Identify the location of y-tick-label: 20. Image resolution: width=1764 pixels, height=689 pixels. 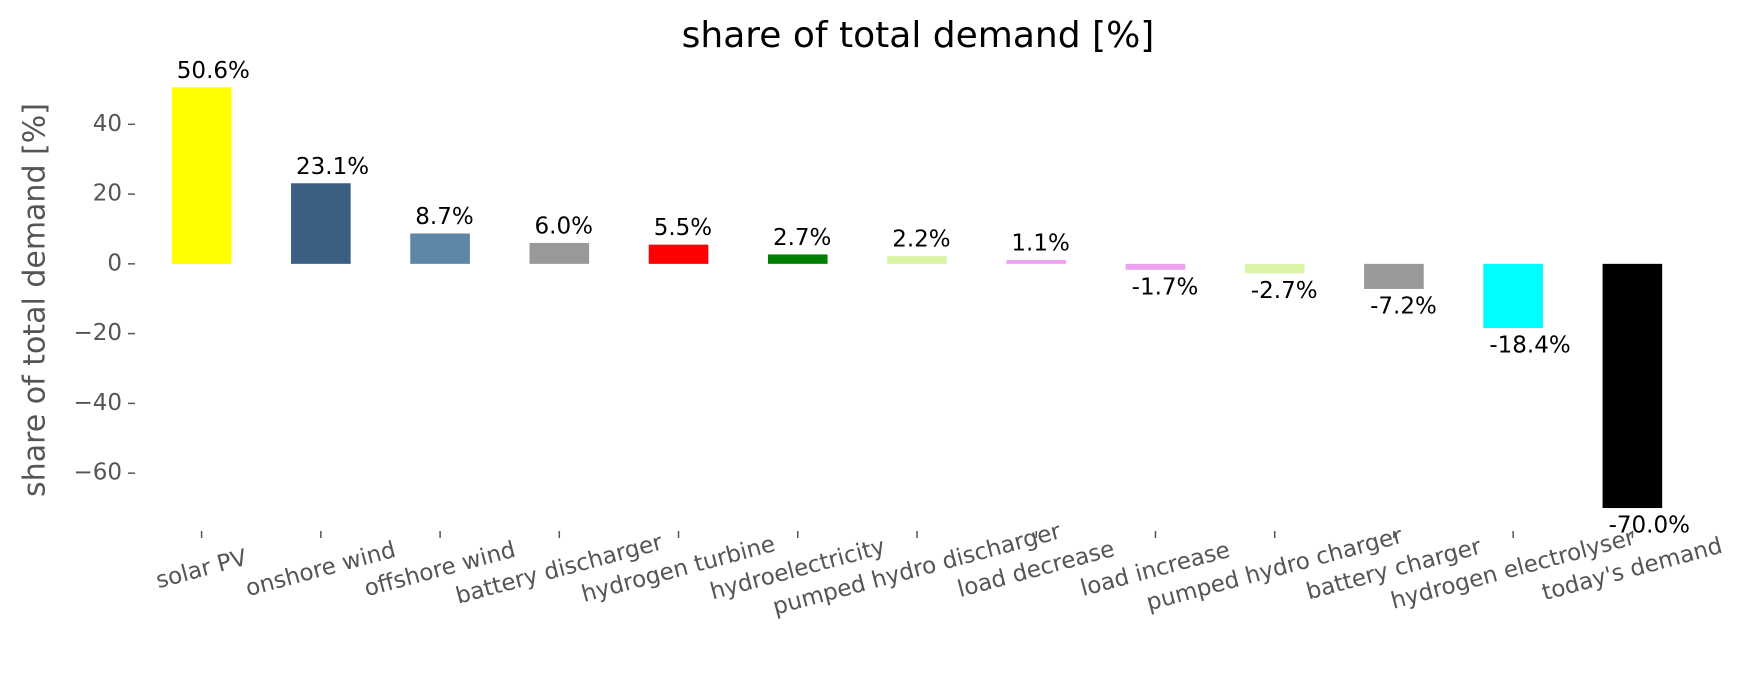
(107, 194).